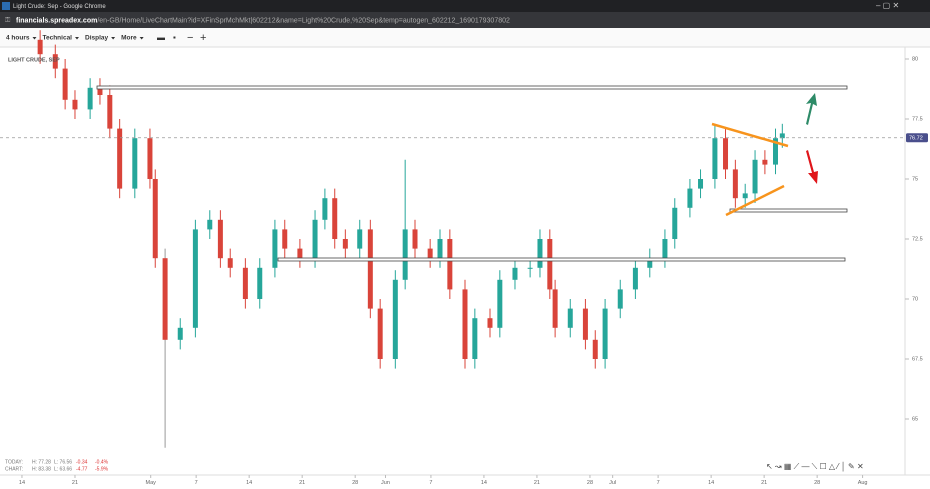 The height and width of the screenshot is (489, 930). Describe the element at coordinates (190, 38) in the screenshot. I see `zoom-out: −` at that location.